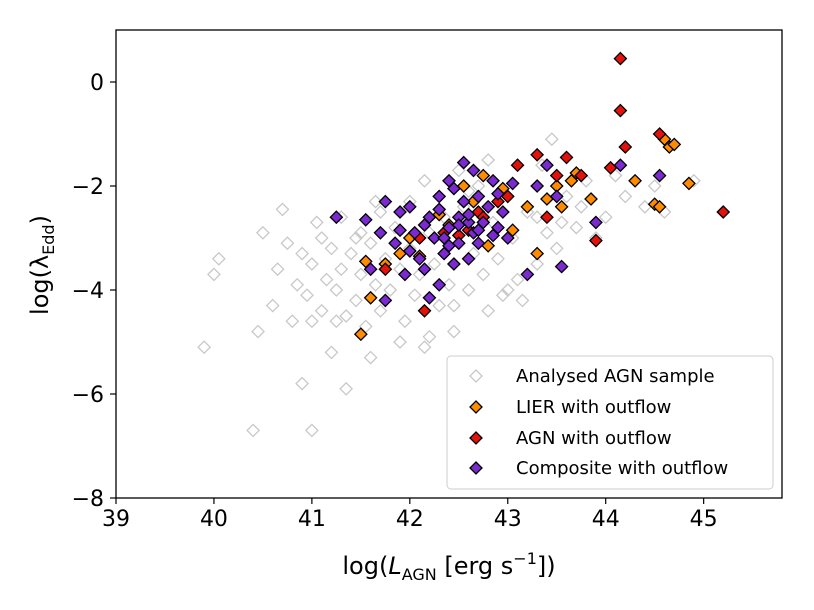 This screenshot has height=610, width=814. I want to click on y-axis-label: log(λEdd), so click(42, 265).